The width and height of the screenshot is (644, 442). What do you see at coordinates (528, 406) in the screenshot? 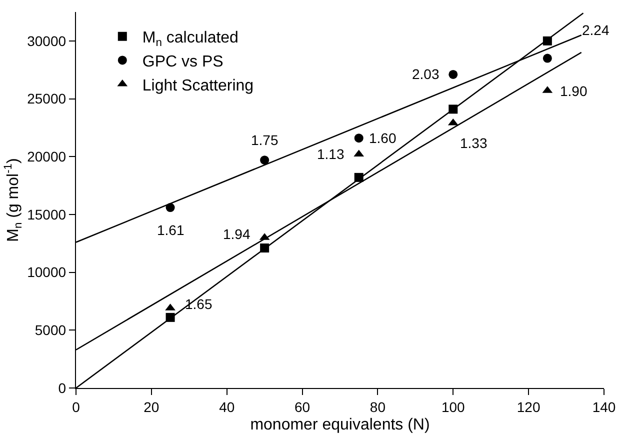
I see `x-tick-label: 120` at bounding box center [528, 406].